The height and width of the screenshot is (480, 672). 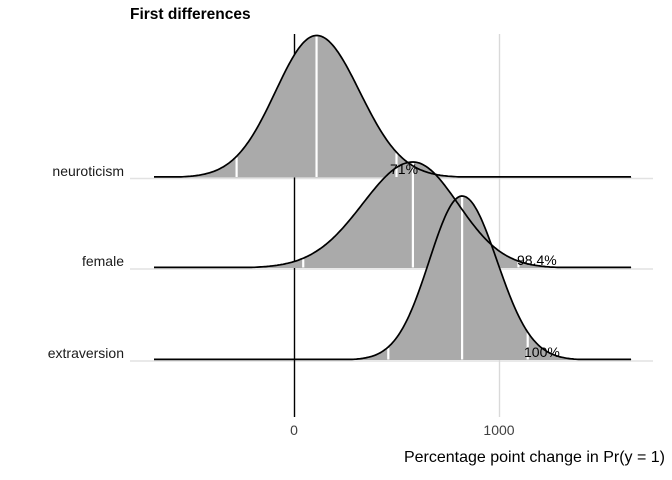 What do you see at coordinates (542, 351) in the screenshot?
I see `probability-label-extraversion: 100%` at bounding box center [542, 351].